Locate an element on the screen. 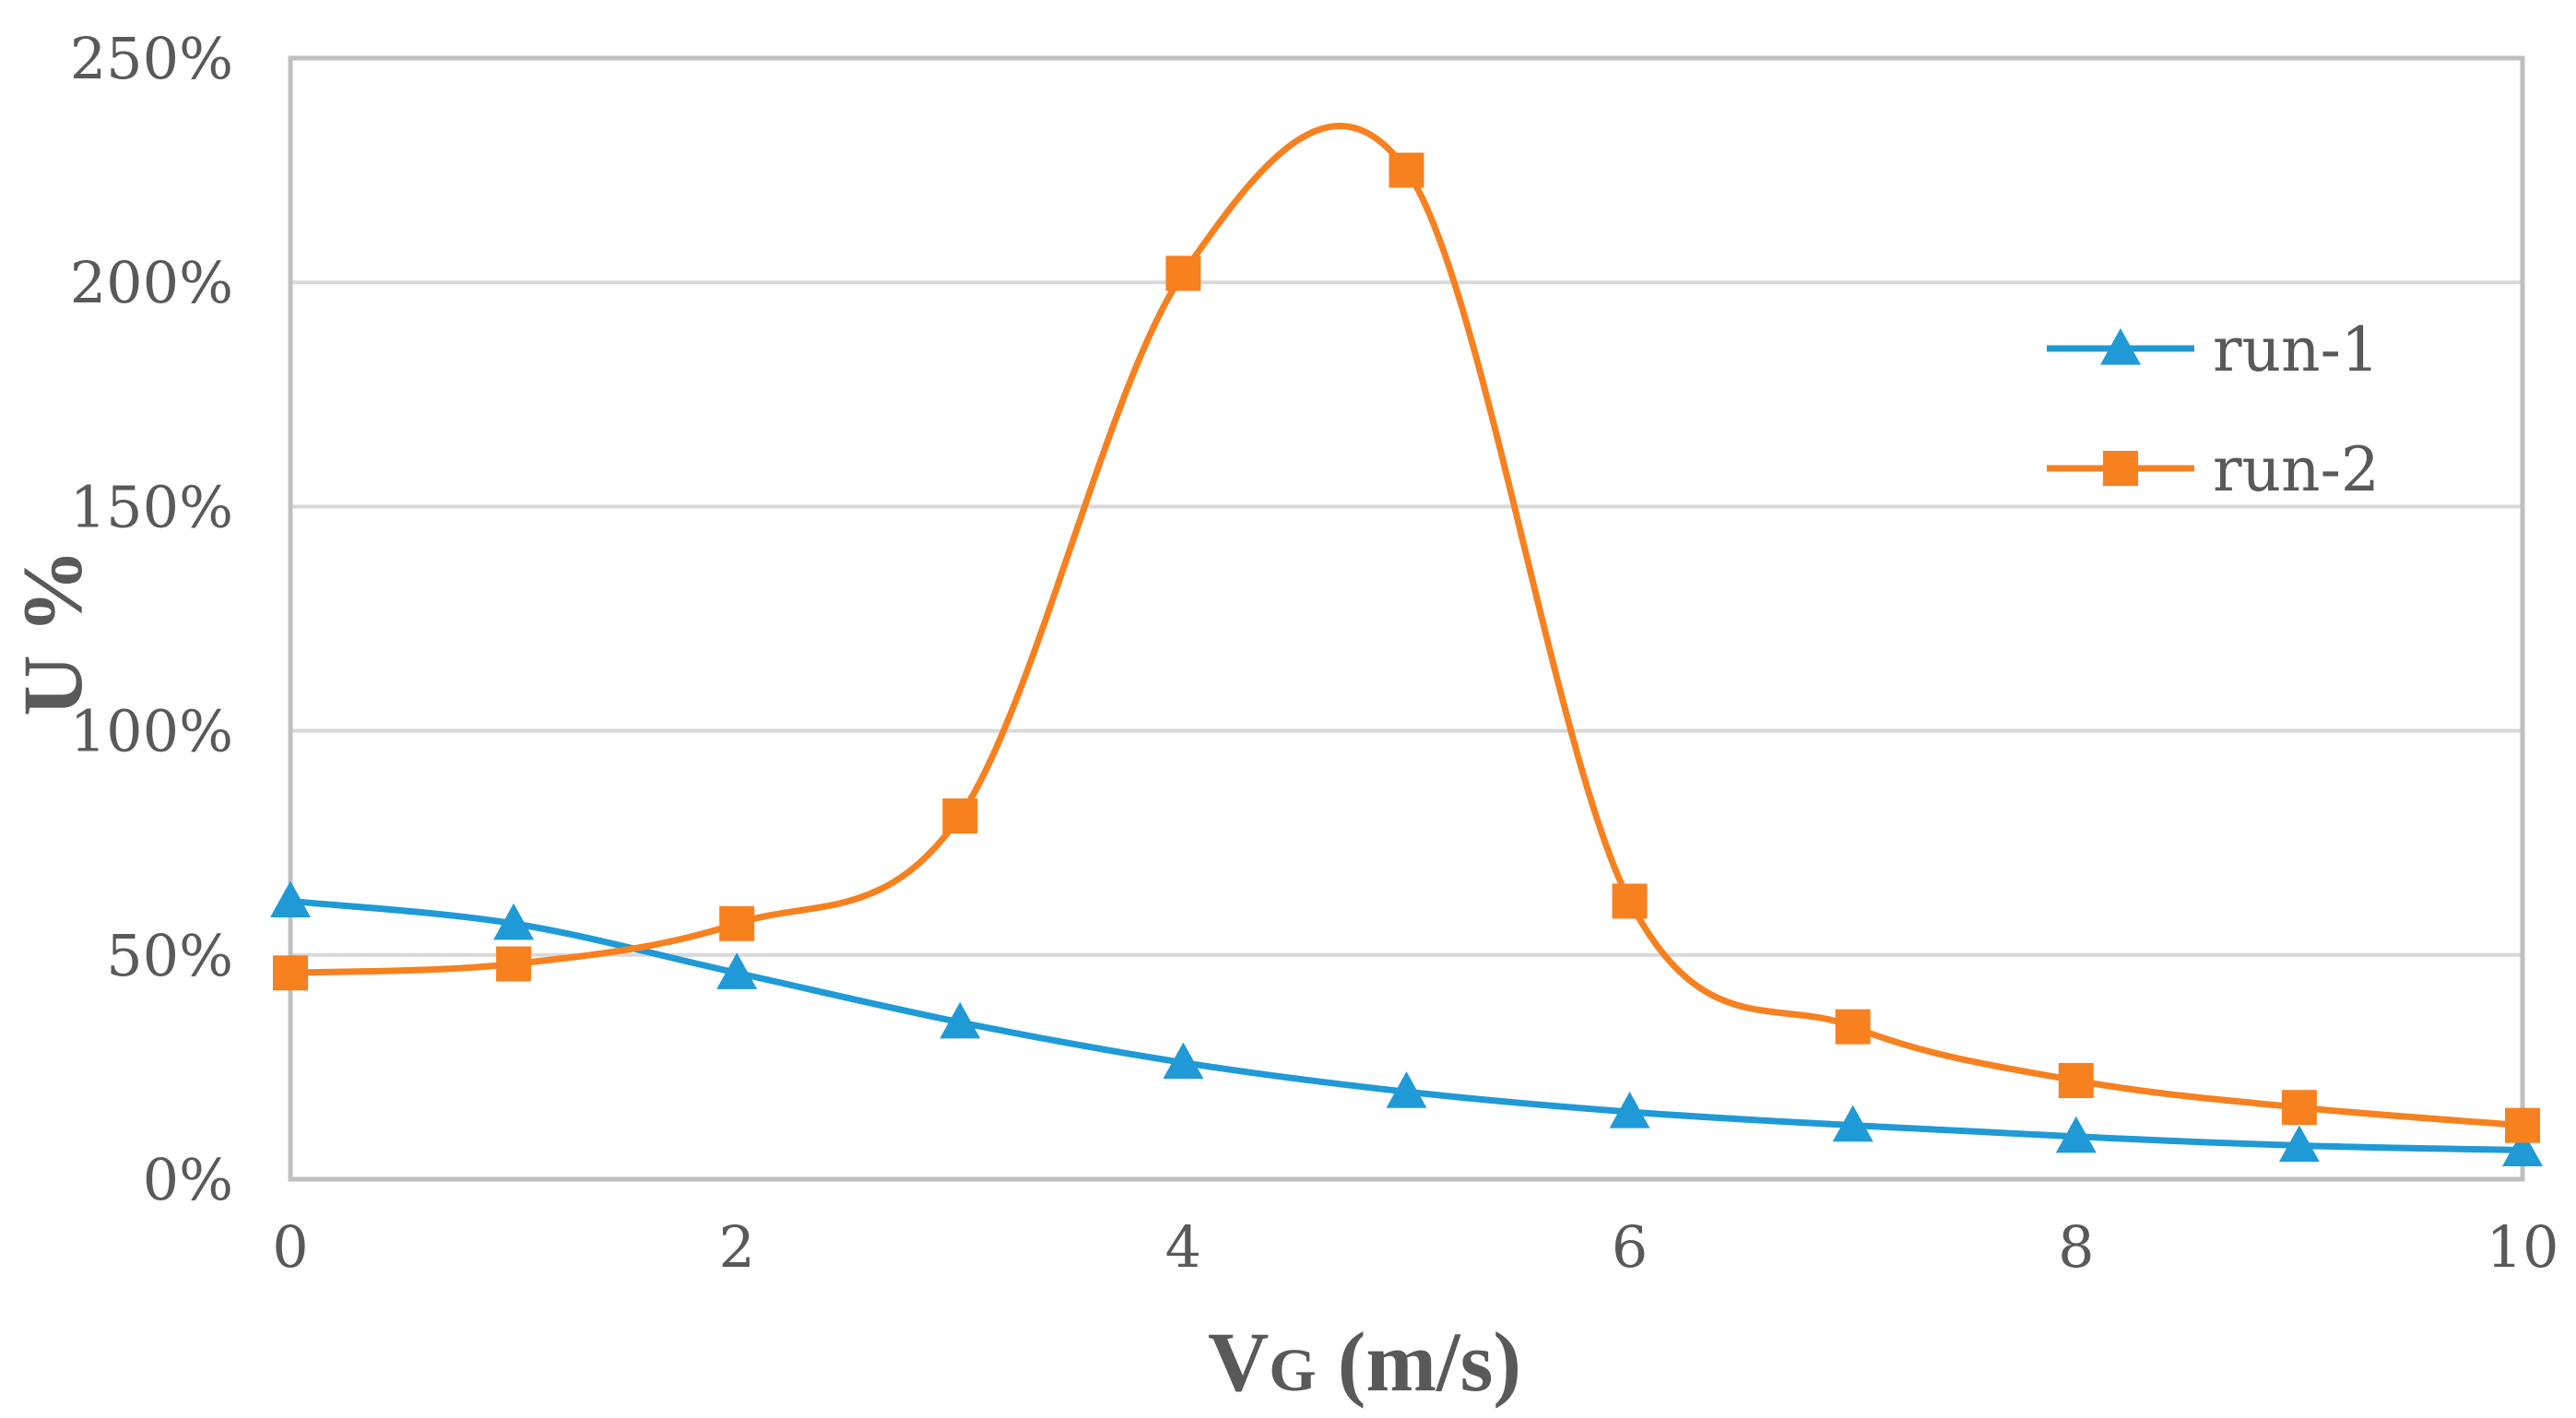 The width and height of the screenshot is (2576, 1418). x-tick-label: 0 is located at coordinates (290, 1247).